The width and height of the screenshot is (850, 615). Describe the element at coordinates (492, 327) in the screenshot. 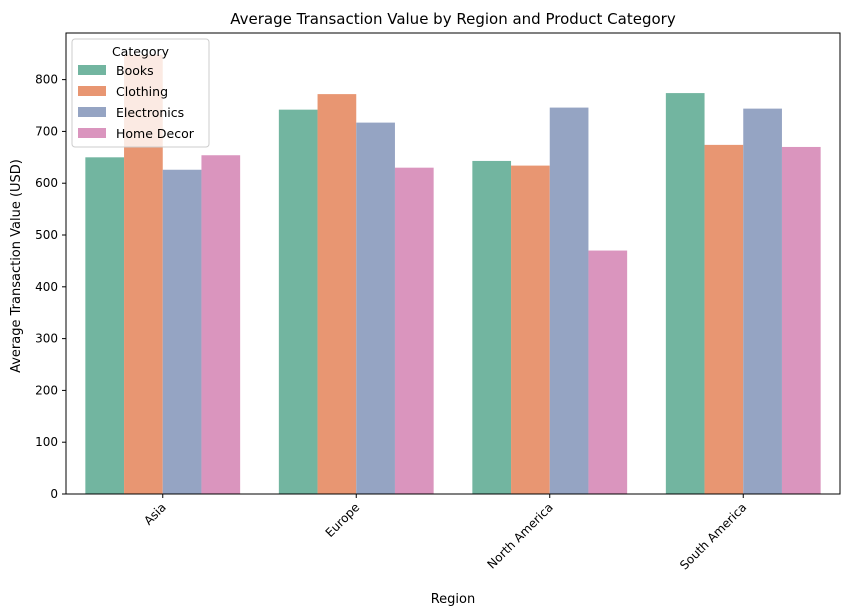

I see `bar-north-america-books` at that location.